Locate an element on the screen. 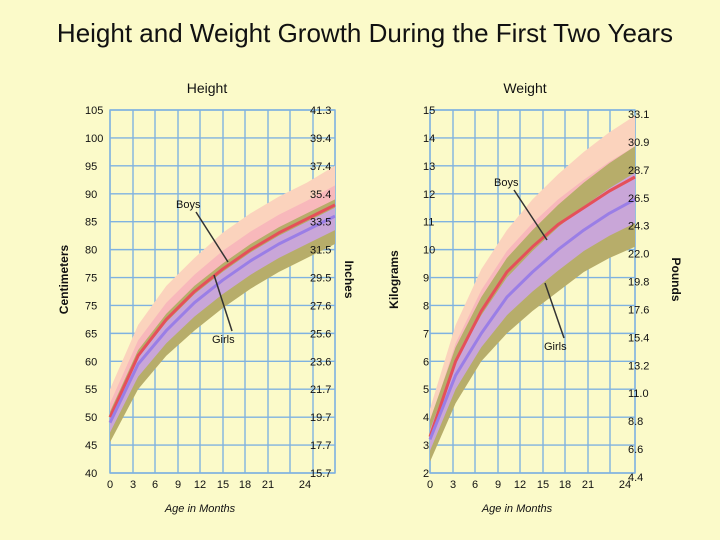  weight-y-tick-left: 15 is located at coordinates (429, 111).